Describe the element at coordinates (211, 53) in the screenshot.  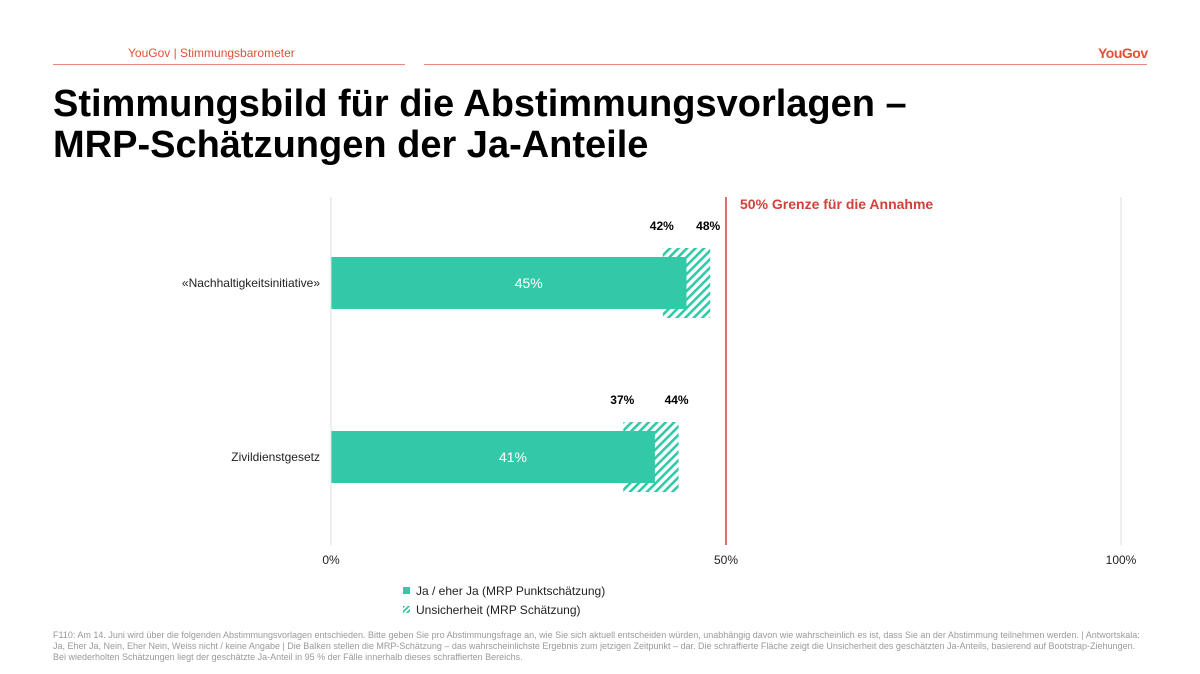
I see `header-source-label: YouGov | Stimmungsbarometer` at that location.